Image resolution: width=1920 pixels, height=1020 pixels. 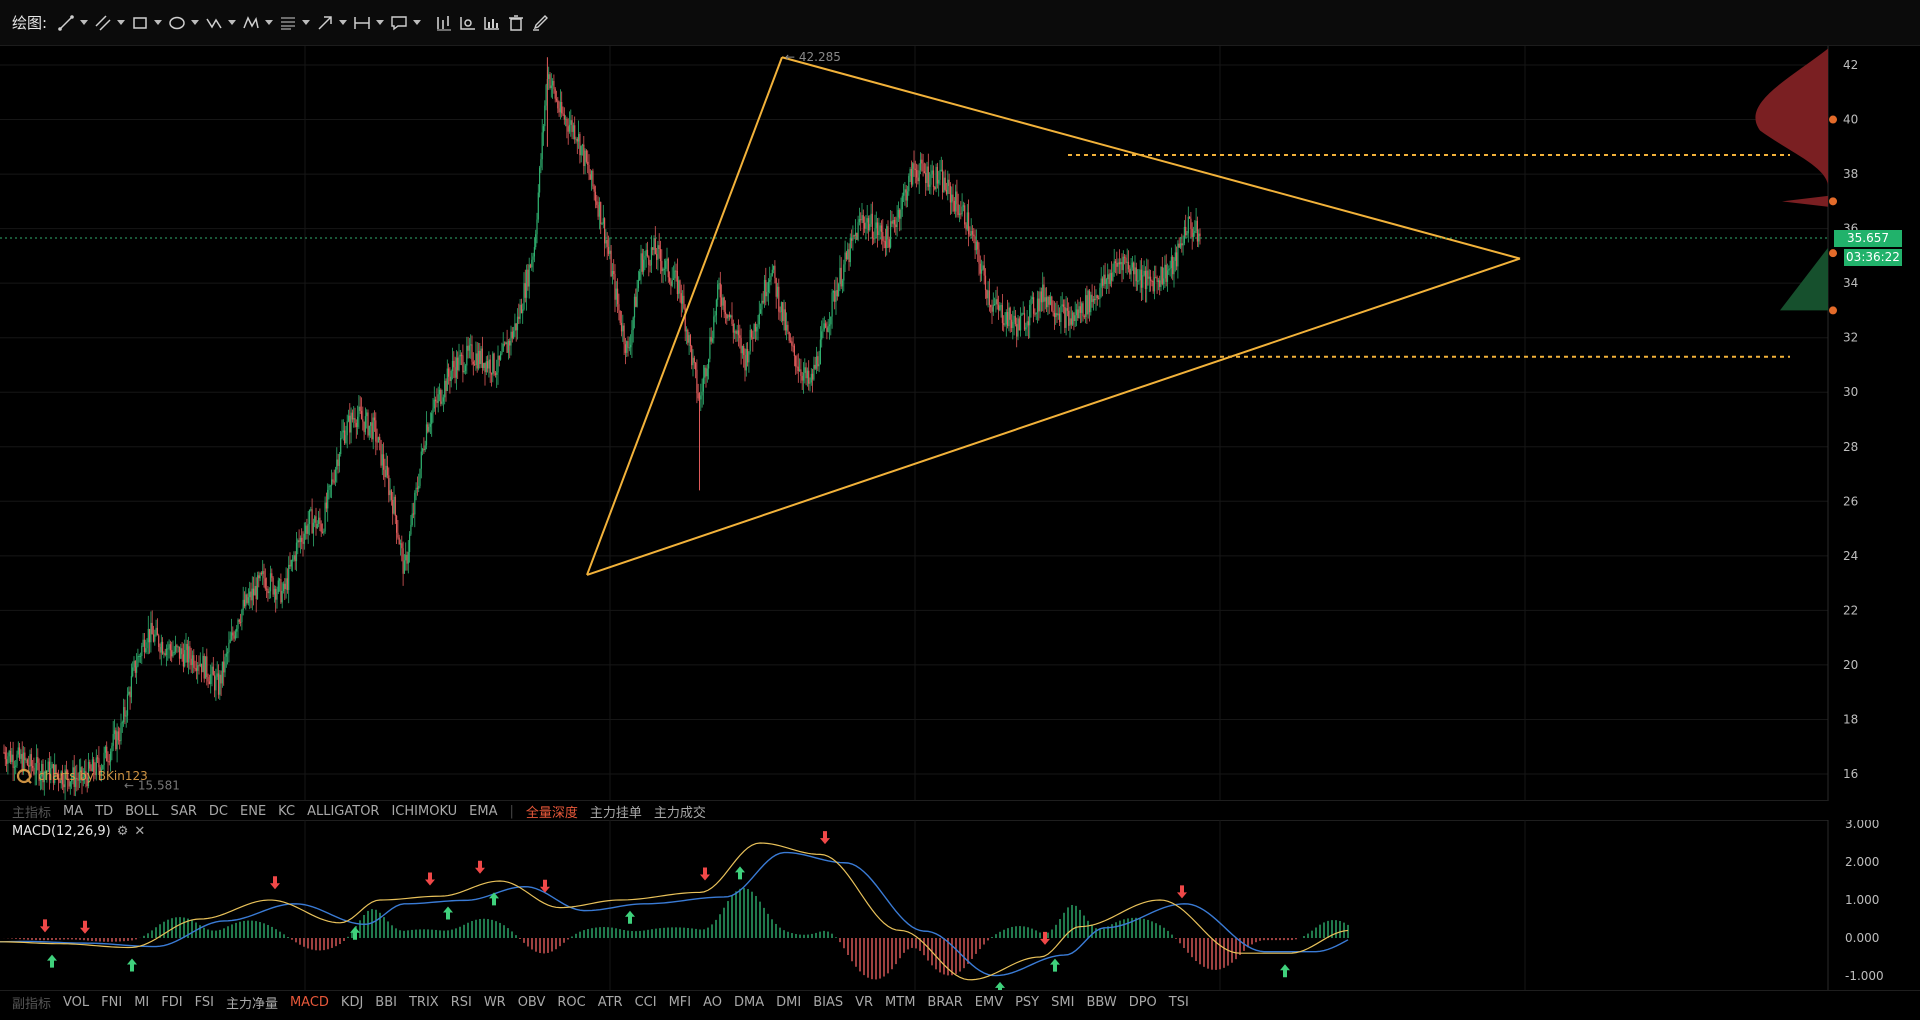 What do you see at coordinates (540, 23) in the screenshot?
I see `brush-tool-button` at bounding box center [540, 23].